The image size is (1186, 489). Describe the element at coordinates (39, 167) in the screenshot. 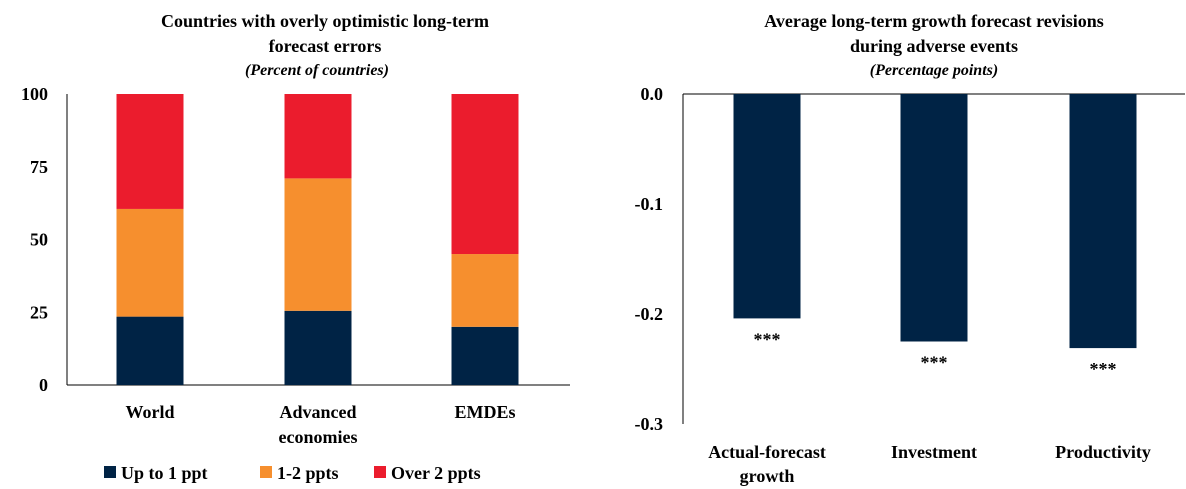

I see `left-y-tick-label: 75` at that location.